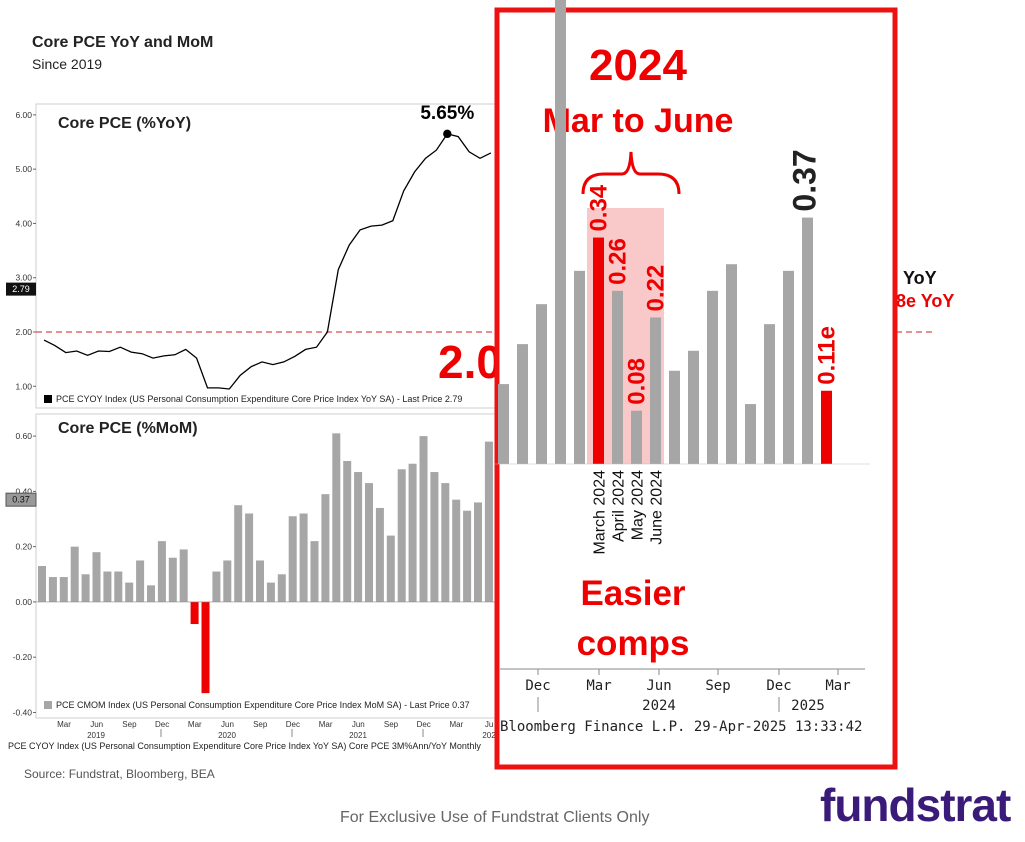  I want to click on annotation-line-2: comps, so click(633, 643).